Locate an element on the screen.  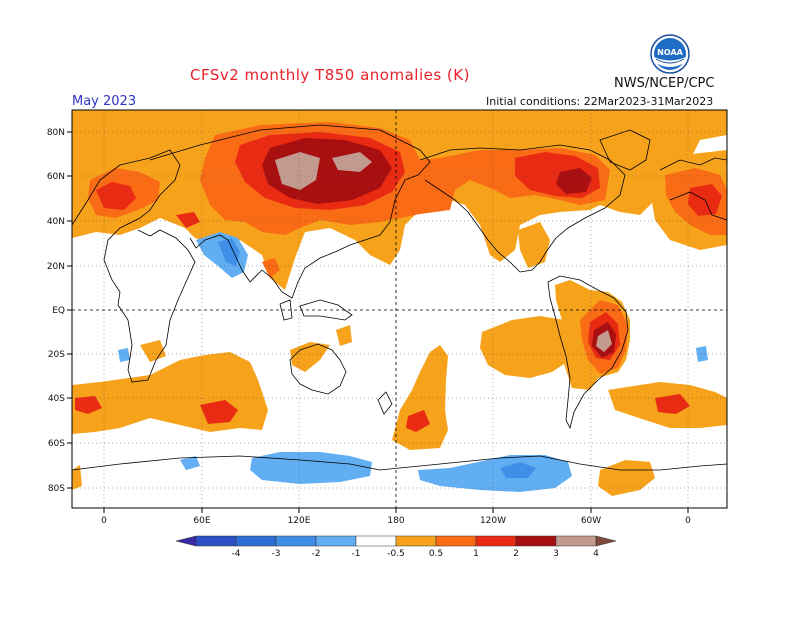
lon-label: 60E is located at coordinates (201, 521).